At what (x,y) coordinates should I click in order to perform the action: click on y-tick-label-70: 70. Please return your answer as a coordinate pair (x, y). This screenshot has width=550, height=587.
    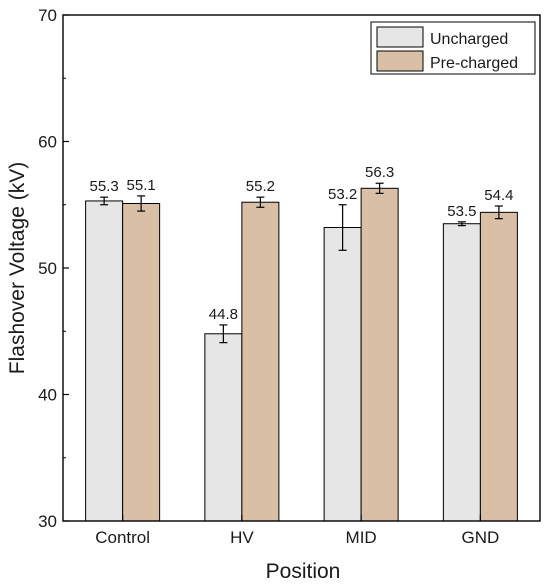
    Looking at the image, I should click on (47, 15).